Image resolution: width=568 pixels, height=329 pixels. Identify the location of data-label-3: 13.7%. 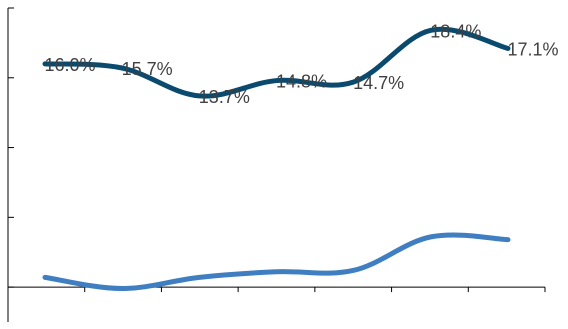
(224, 97).